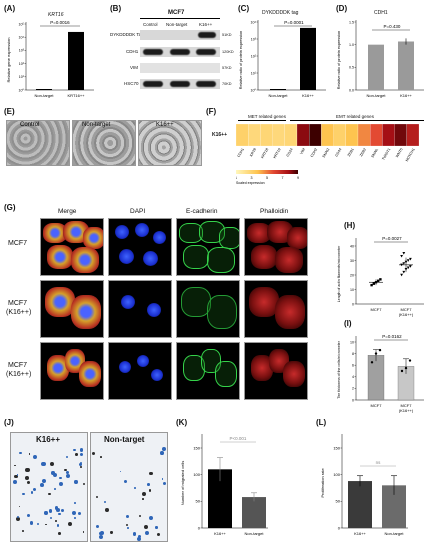 The image size is (432, 550). What do you see at coordinates (376, 378) in the screenshot?
I see `i-bar` at bounding box center [376, 378].